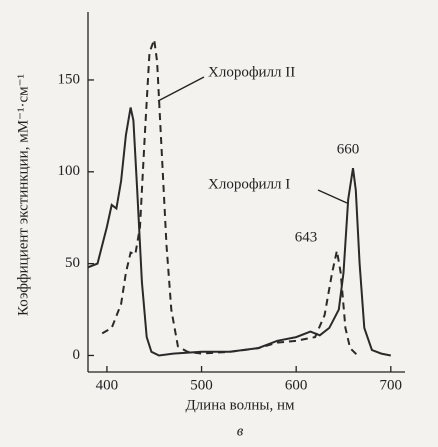 The height and width of the screenshot is (447, 438). Describe the element at coordinates (69, 79) in the screenshot. I see `y-tick-label: 150` at that location.